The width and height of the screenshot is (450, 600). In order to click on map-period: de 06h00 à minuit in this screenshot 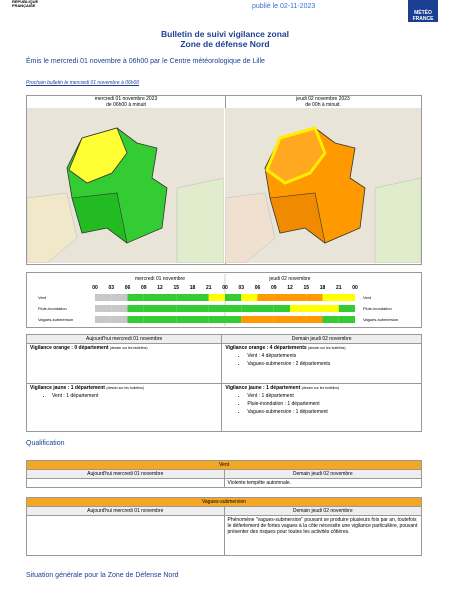, I will do `click(126, 105)`.